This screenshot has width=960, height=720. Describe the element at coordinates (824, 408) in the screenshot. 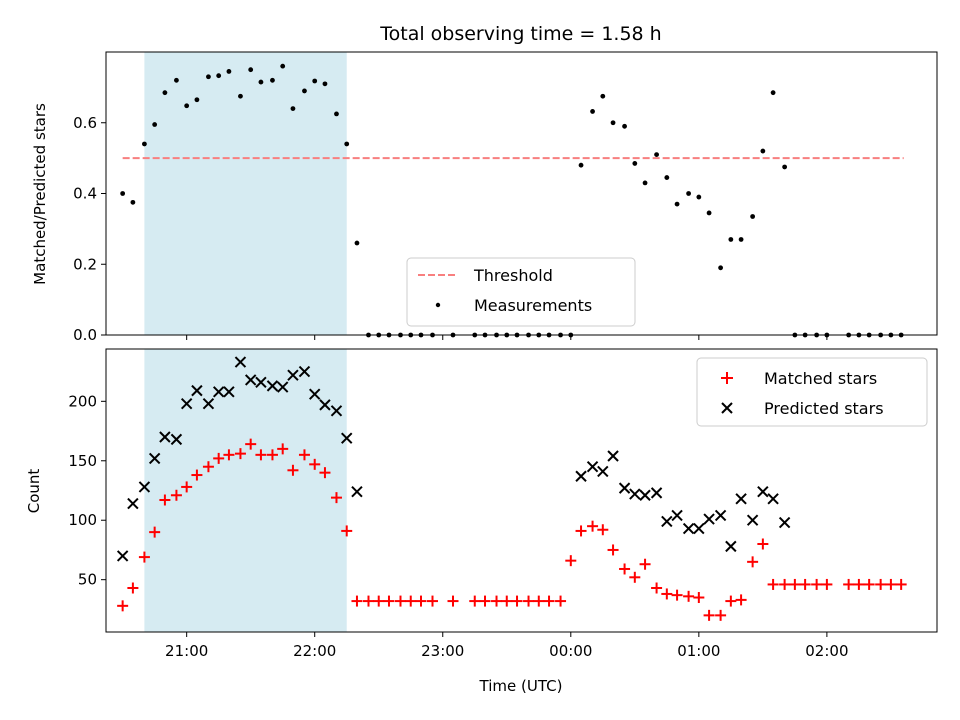

I see `legend-predicted-label: Predicted stars` at that location.